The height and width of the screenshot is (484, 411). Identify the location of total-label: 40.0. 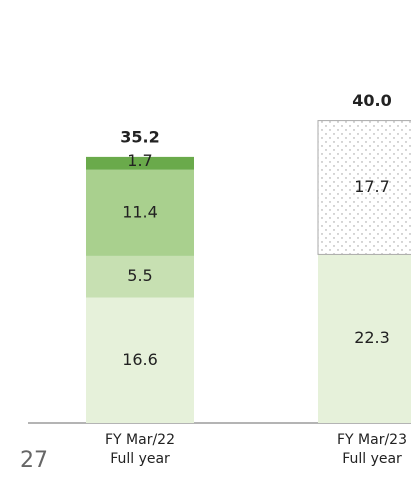
(371, 100).